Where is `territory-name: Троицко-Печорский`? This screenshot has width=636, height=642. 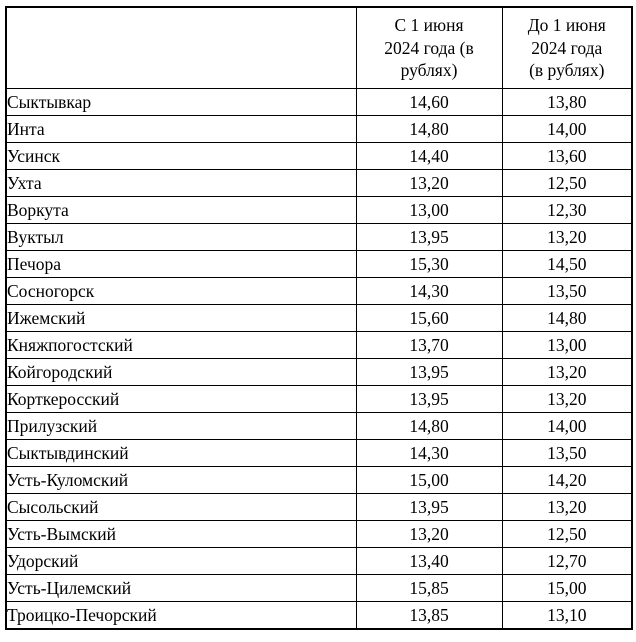 territory-name: Троицко-Печорский is located at coordinates (181, 615).